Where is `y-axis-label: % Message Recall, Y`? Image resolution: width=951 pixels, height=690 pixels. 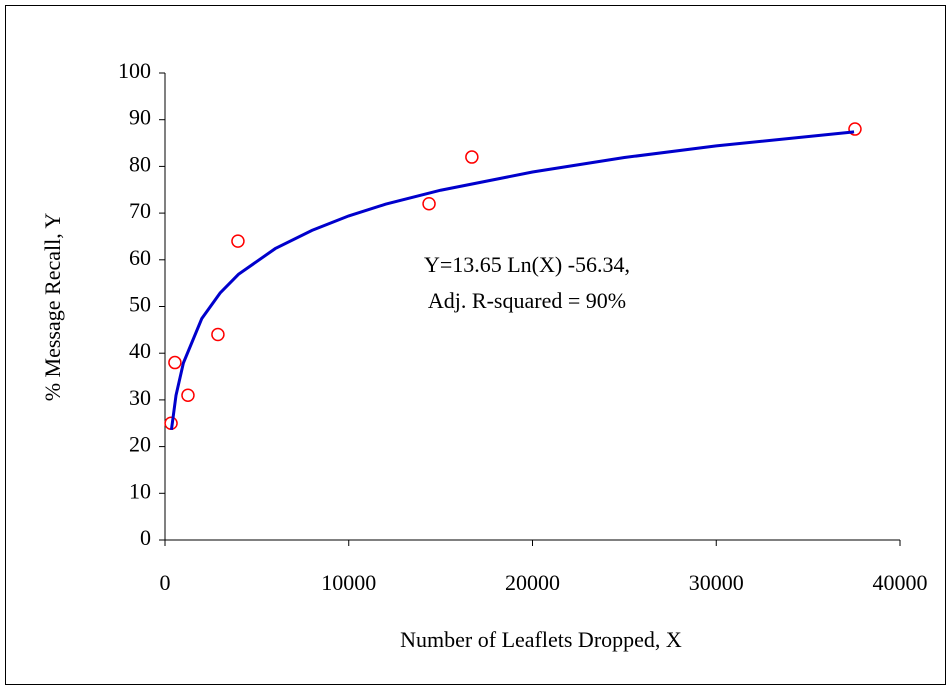
y-axis-label: % Message Recall, Y is located at coordinates (52, 307).